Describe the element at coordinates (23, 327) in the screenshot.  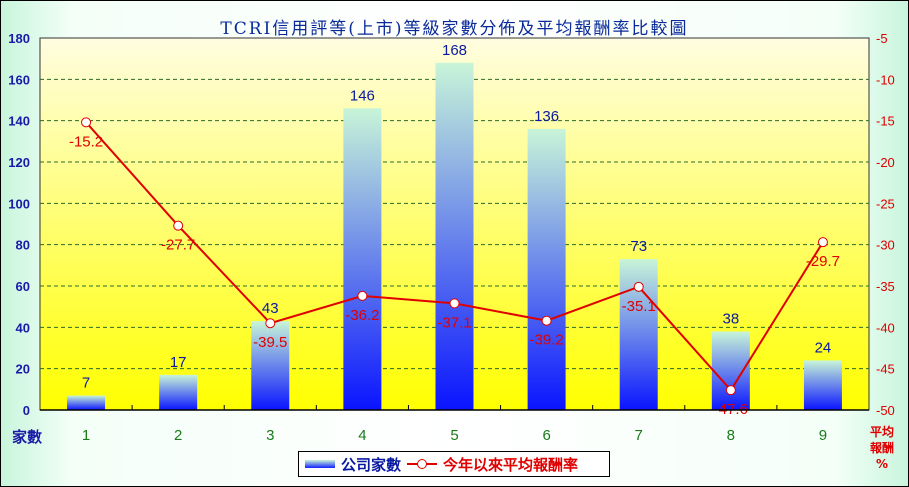
I see `left-axis-tick: 40` at that location.